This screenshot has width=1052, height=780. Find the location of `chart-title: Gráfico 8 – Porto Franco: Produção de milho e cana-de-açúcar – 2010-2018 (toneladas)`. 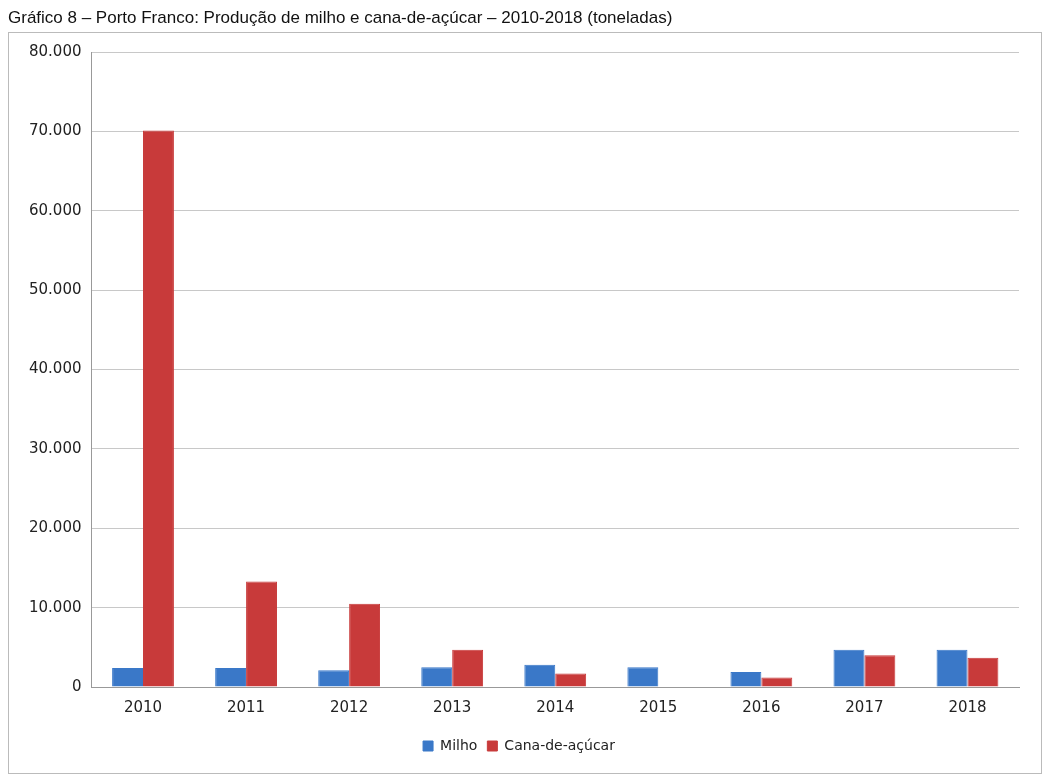

chart-title: Gráfico 8 – Porto Franco: Produção de milho e cana-de-açúcar – 2010-2018 (toneladas) is located at coordinates (341, 18).